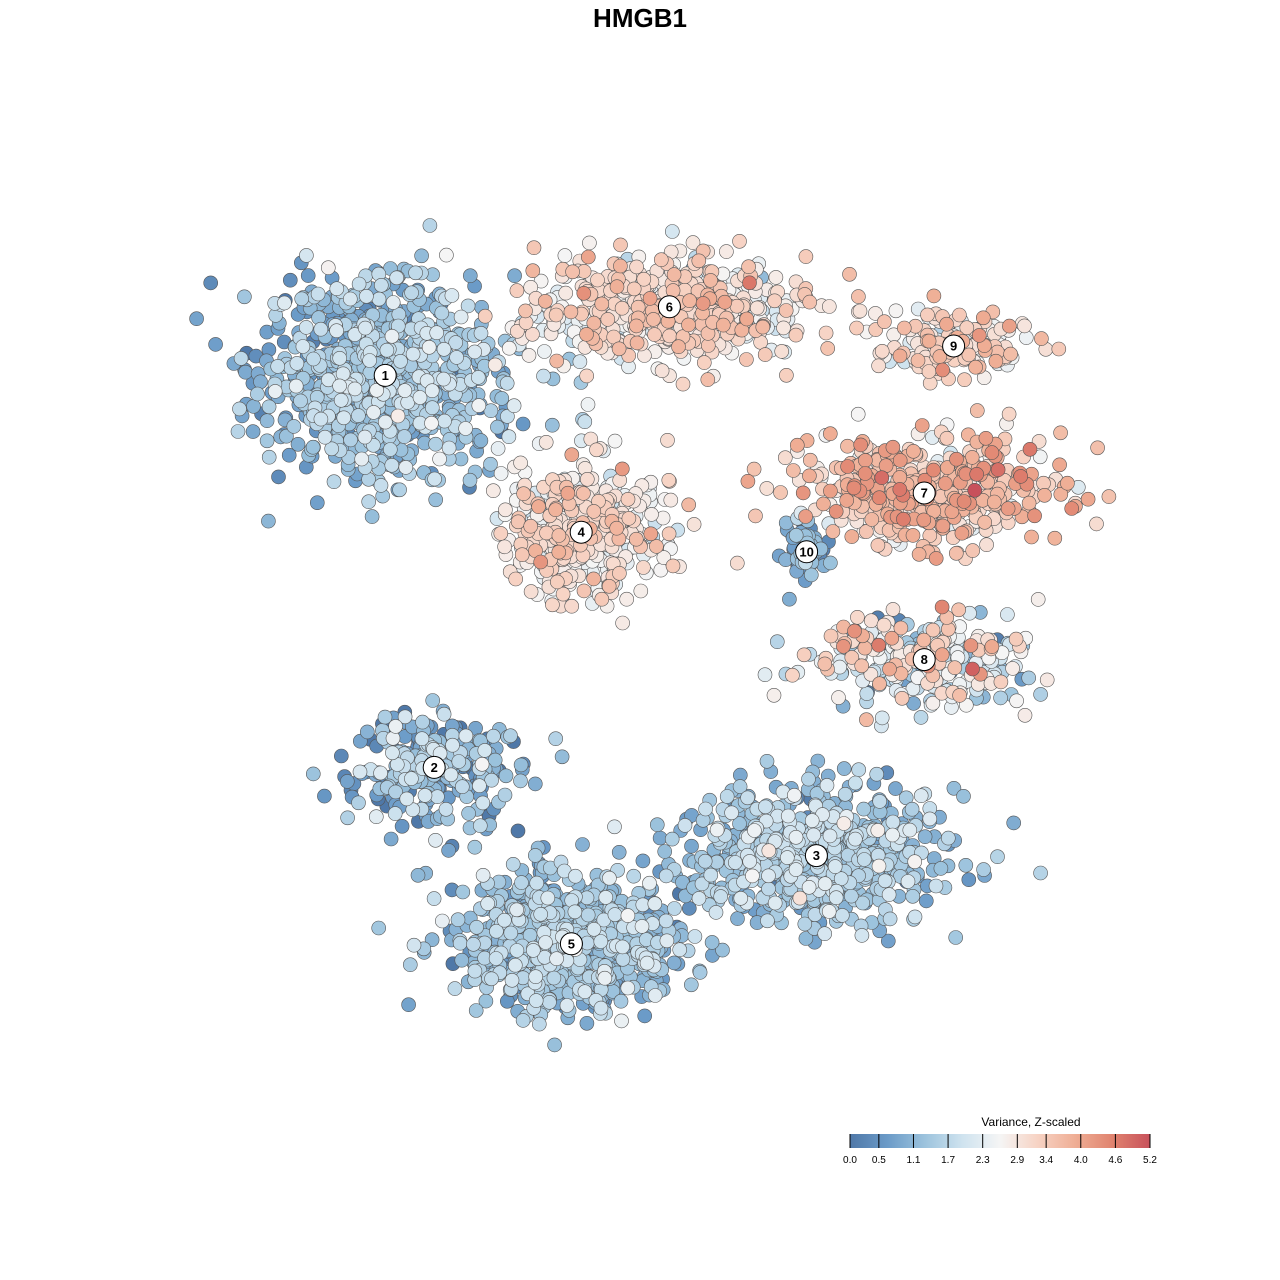 The image size is (1280, 1280). I want to click on legend-colorbar, so click(1000, 1141).